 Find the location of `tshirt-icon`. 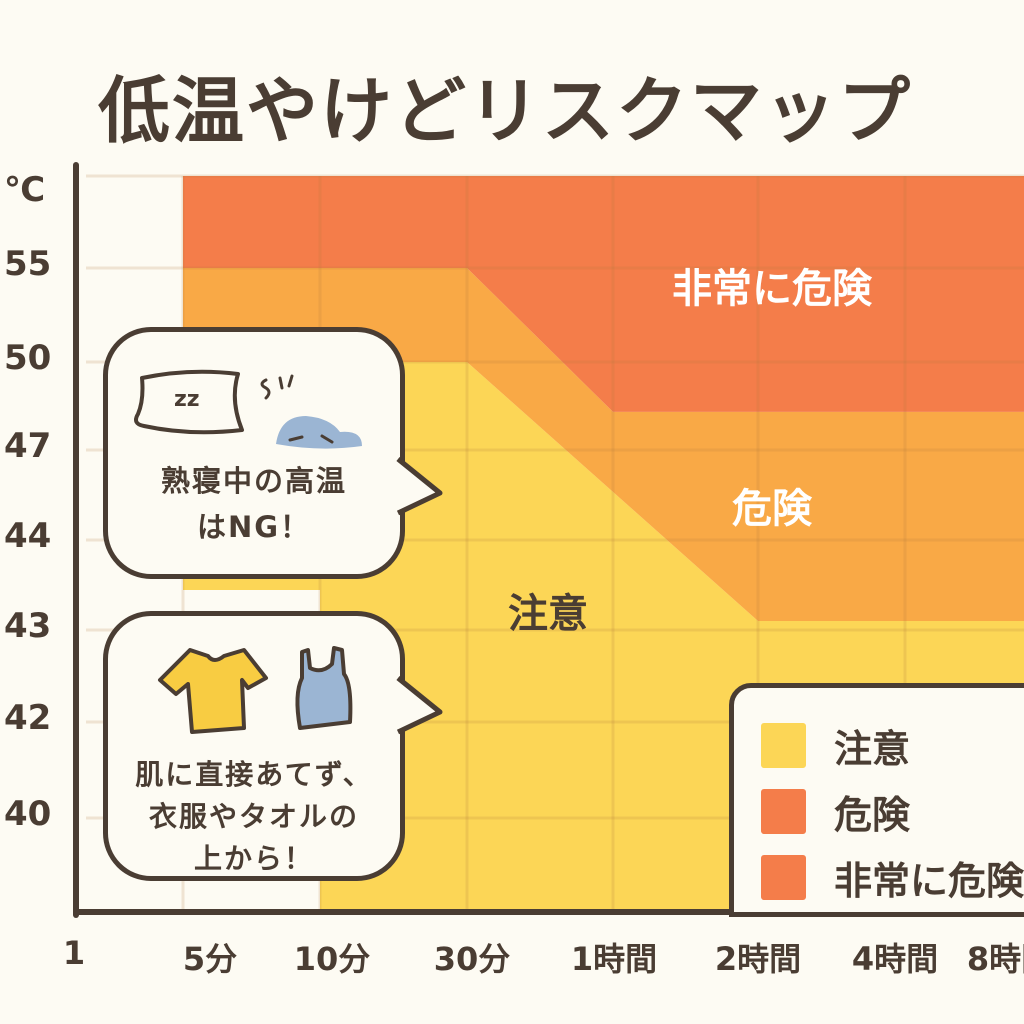

tshirt-icon is located at coordinates (213, 691).